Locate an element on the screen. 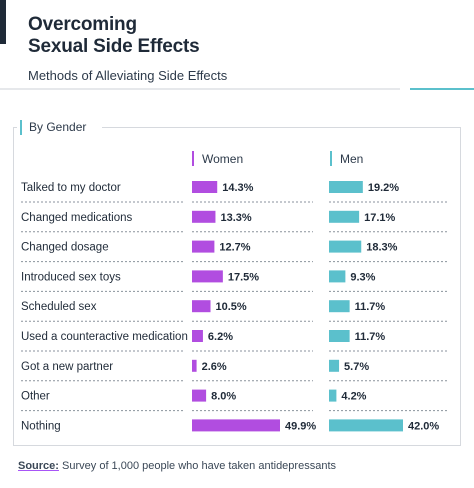  men-column-header: Men is located at coordinates (346, 158).